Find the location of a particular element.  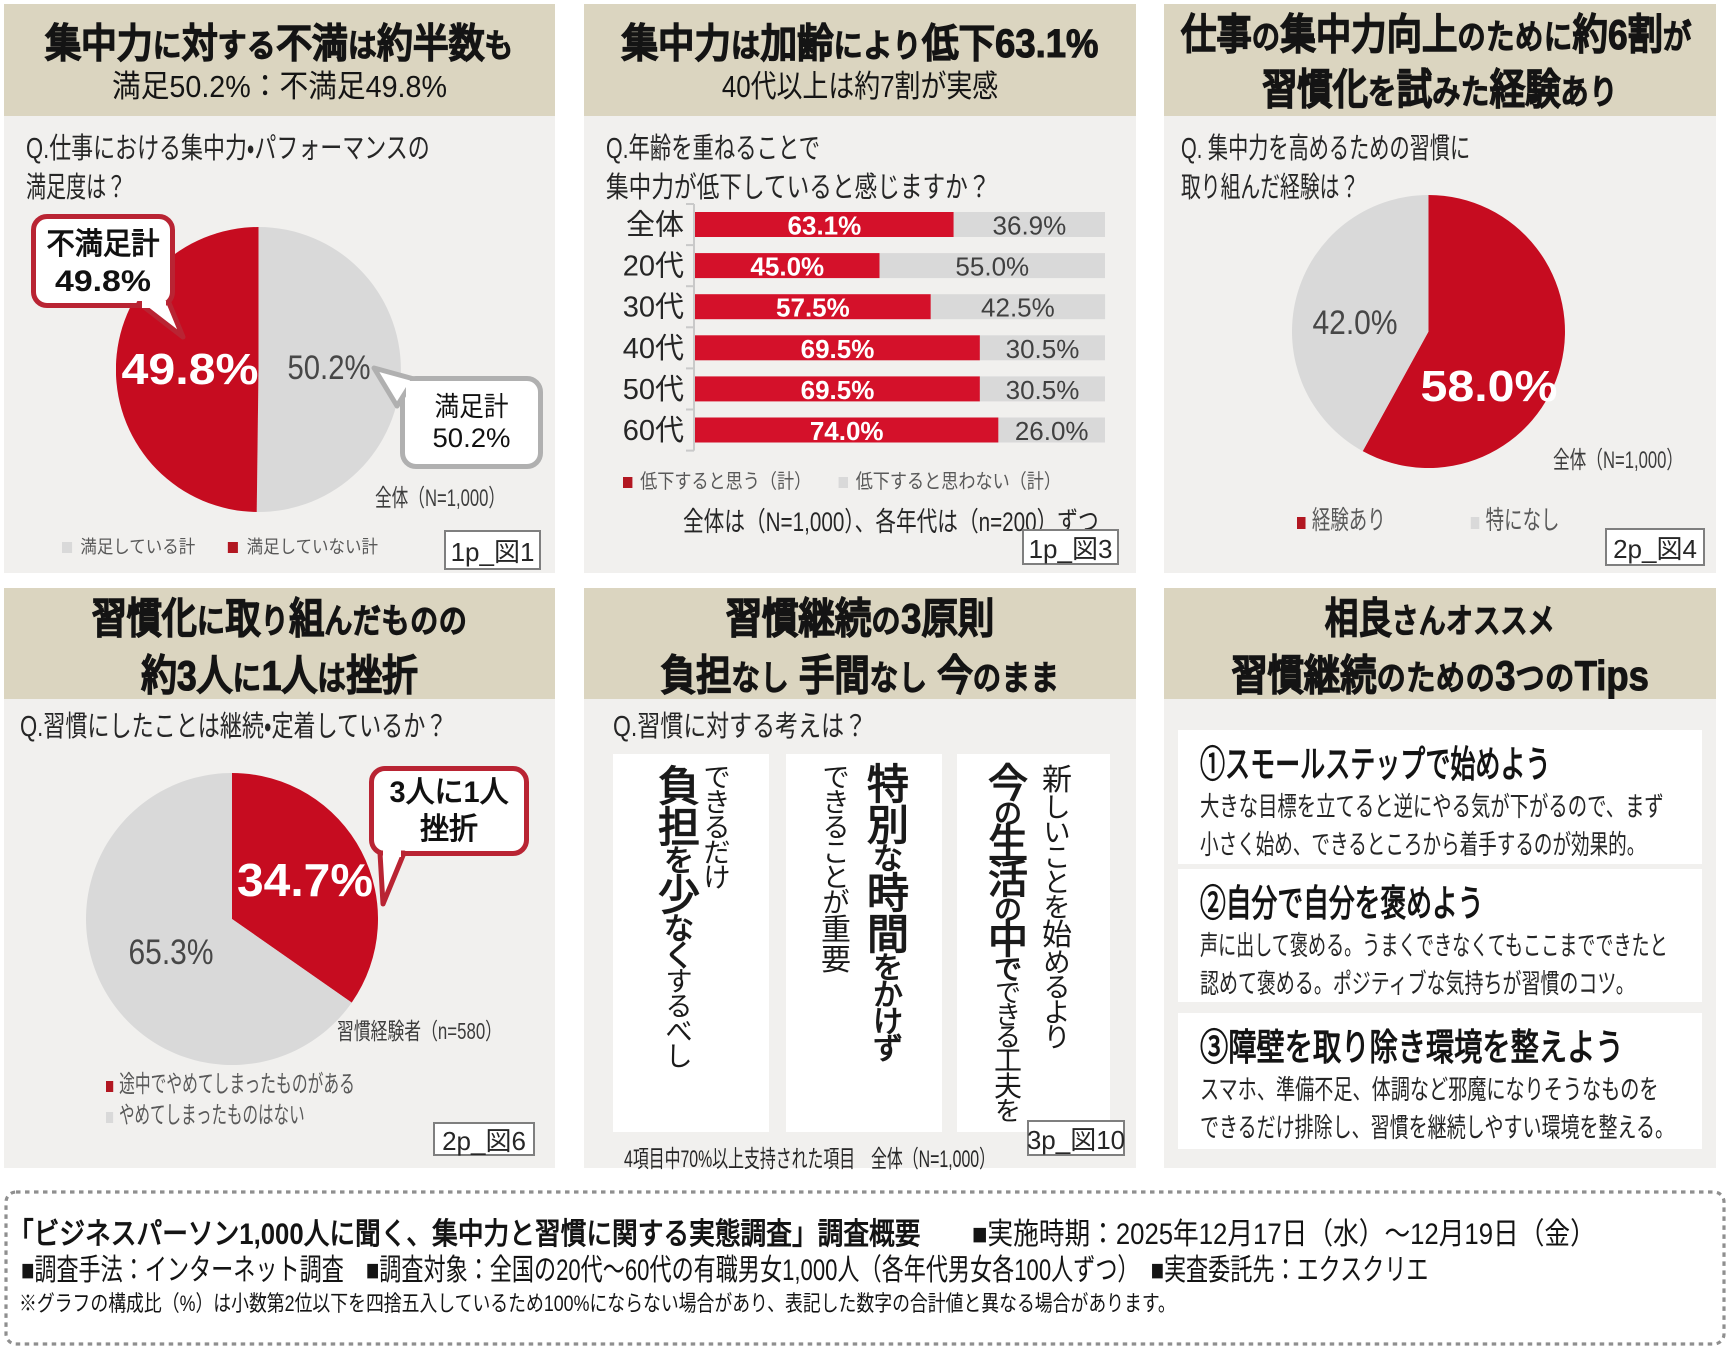

svg-text: 36.9% is located at coordinates (1030, 226).